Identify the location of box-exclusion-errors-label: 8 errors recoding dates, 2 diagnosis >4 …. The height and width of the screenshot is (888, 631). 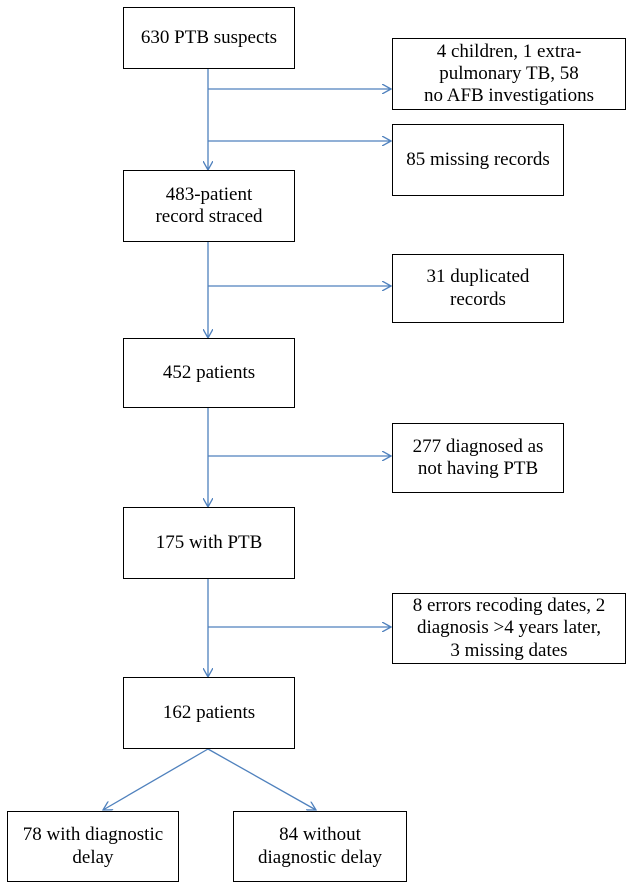
(509, 628).